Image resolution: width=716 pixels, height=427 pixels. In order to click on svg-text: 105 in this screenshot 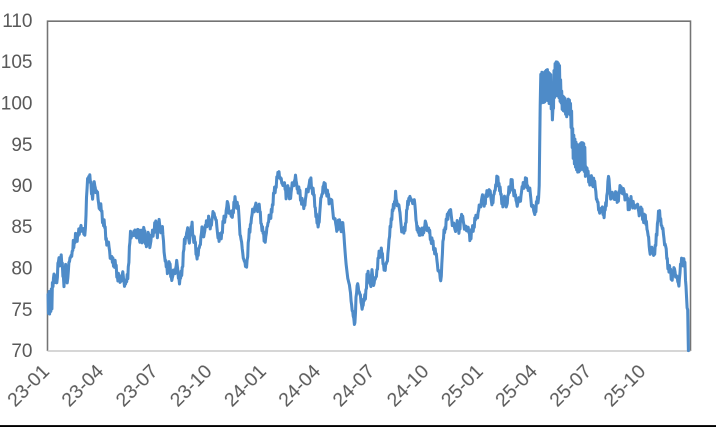, I will do `click(17, 62)`.